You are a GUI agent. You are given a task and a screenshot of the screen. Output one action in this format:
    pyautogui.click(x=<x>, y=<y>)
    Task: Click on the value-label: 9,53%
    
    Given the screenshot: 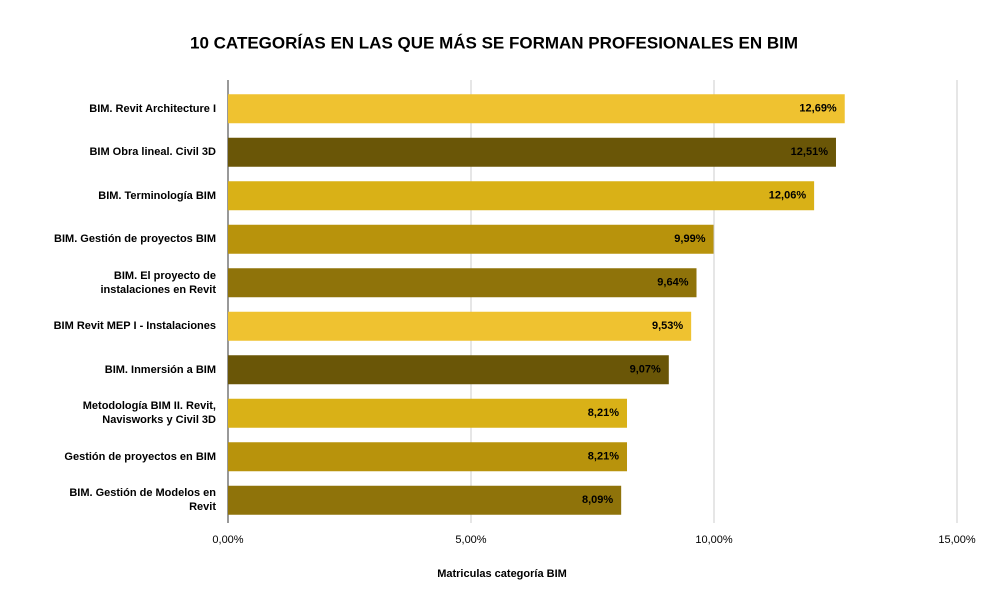 What is the action you would take?
    pyautogui.click(x=667, y=326)
    